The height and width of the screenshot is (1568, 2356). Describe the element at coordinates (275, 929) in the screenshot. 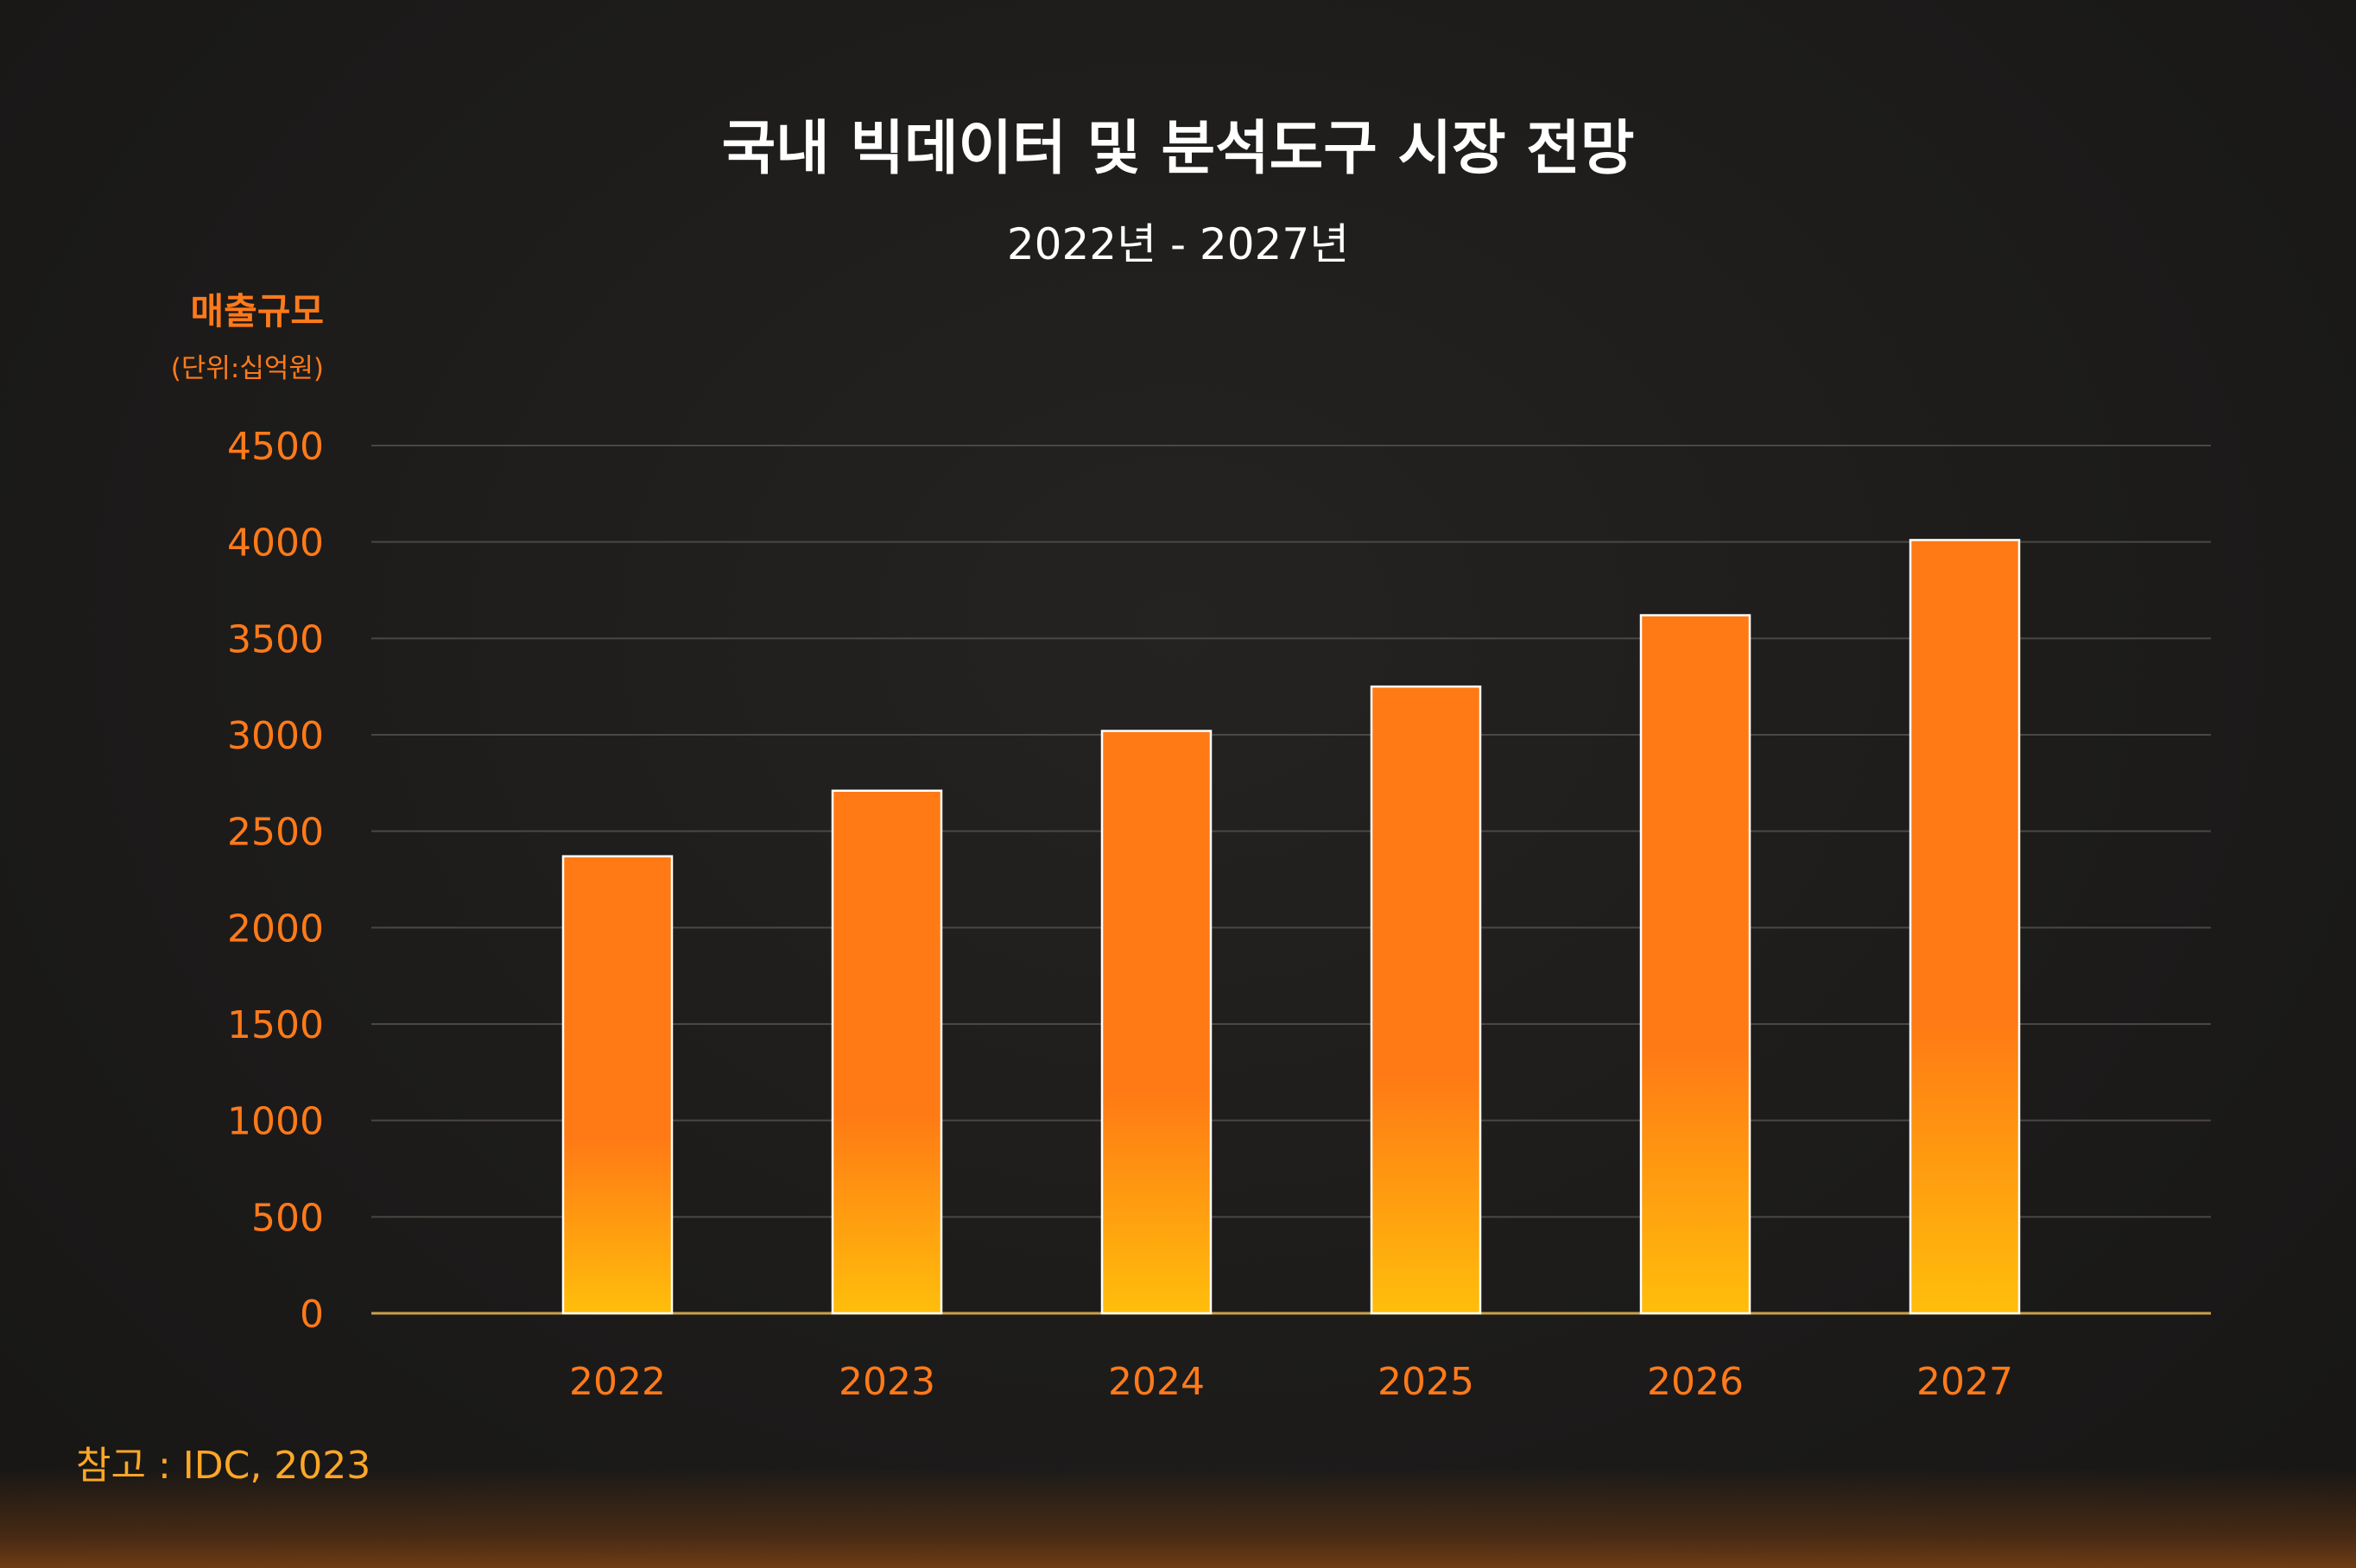

I see `y-tick-label: 2000` at that location.